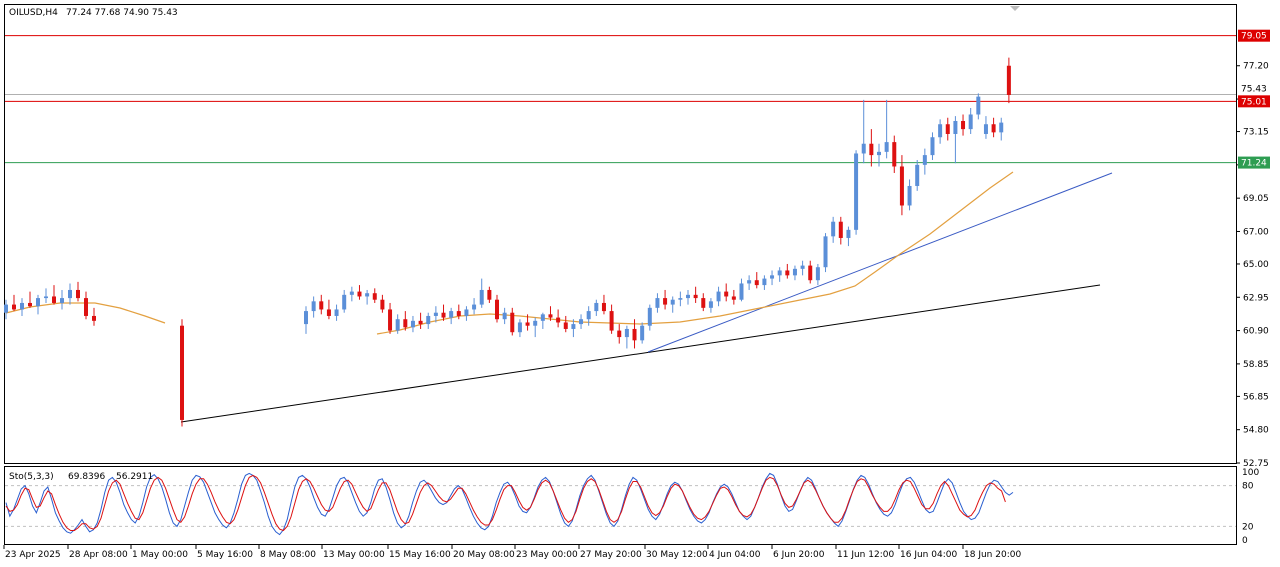  Describe the element at coordinates (1256, 133) in the screenshot. I see `price-tick-label: 73.15` at that location.